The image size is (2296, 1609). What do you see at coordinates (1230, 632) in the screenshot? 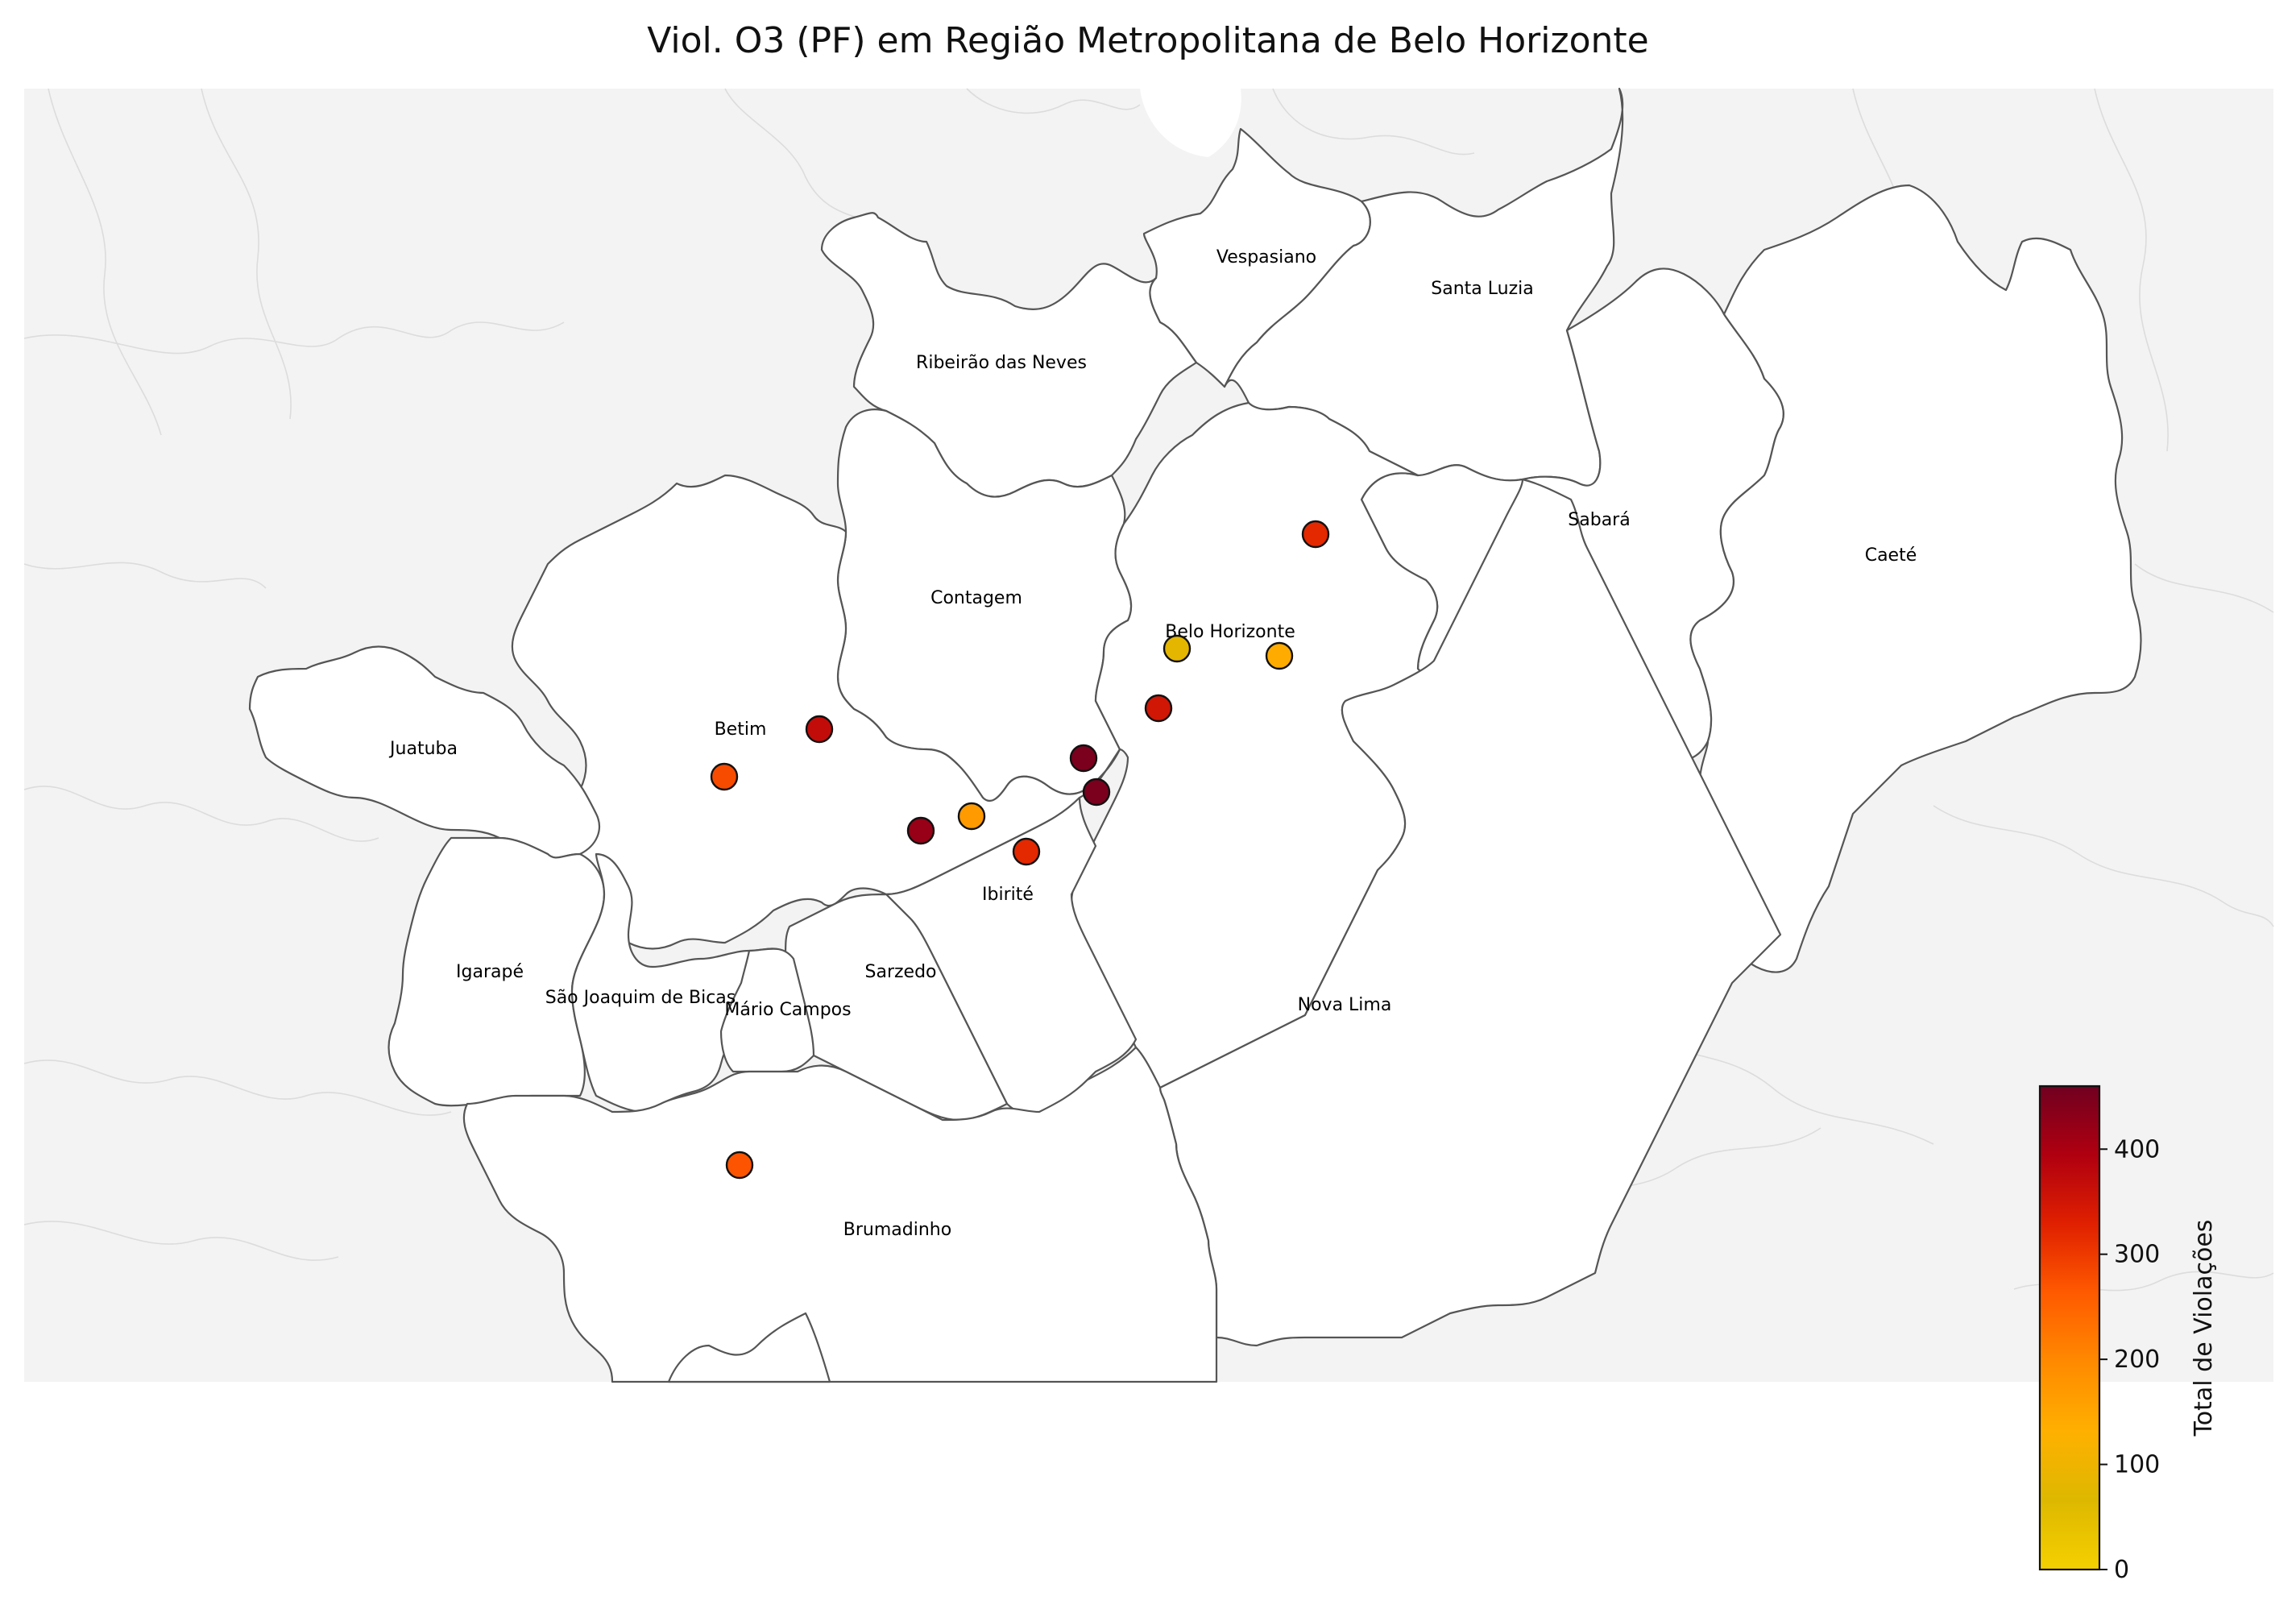
I see `label-belo-horizonte: Belo Horizonte` at bounding box center [1230, 632].